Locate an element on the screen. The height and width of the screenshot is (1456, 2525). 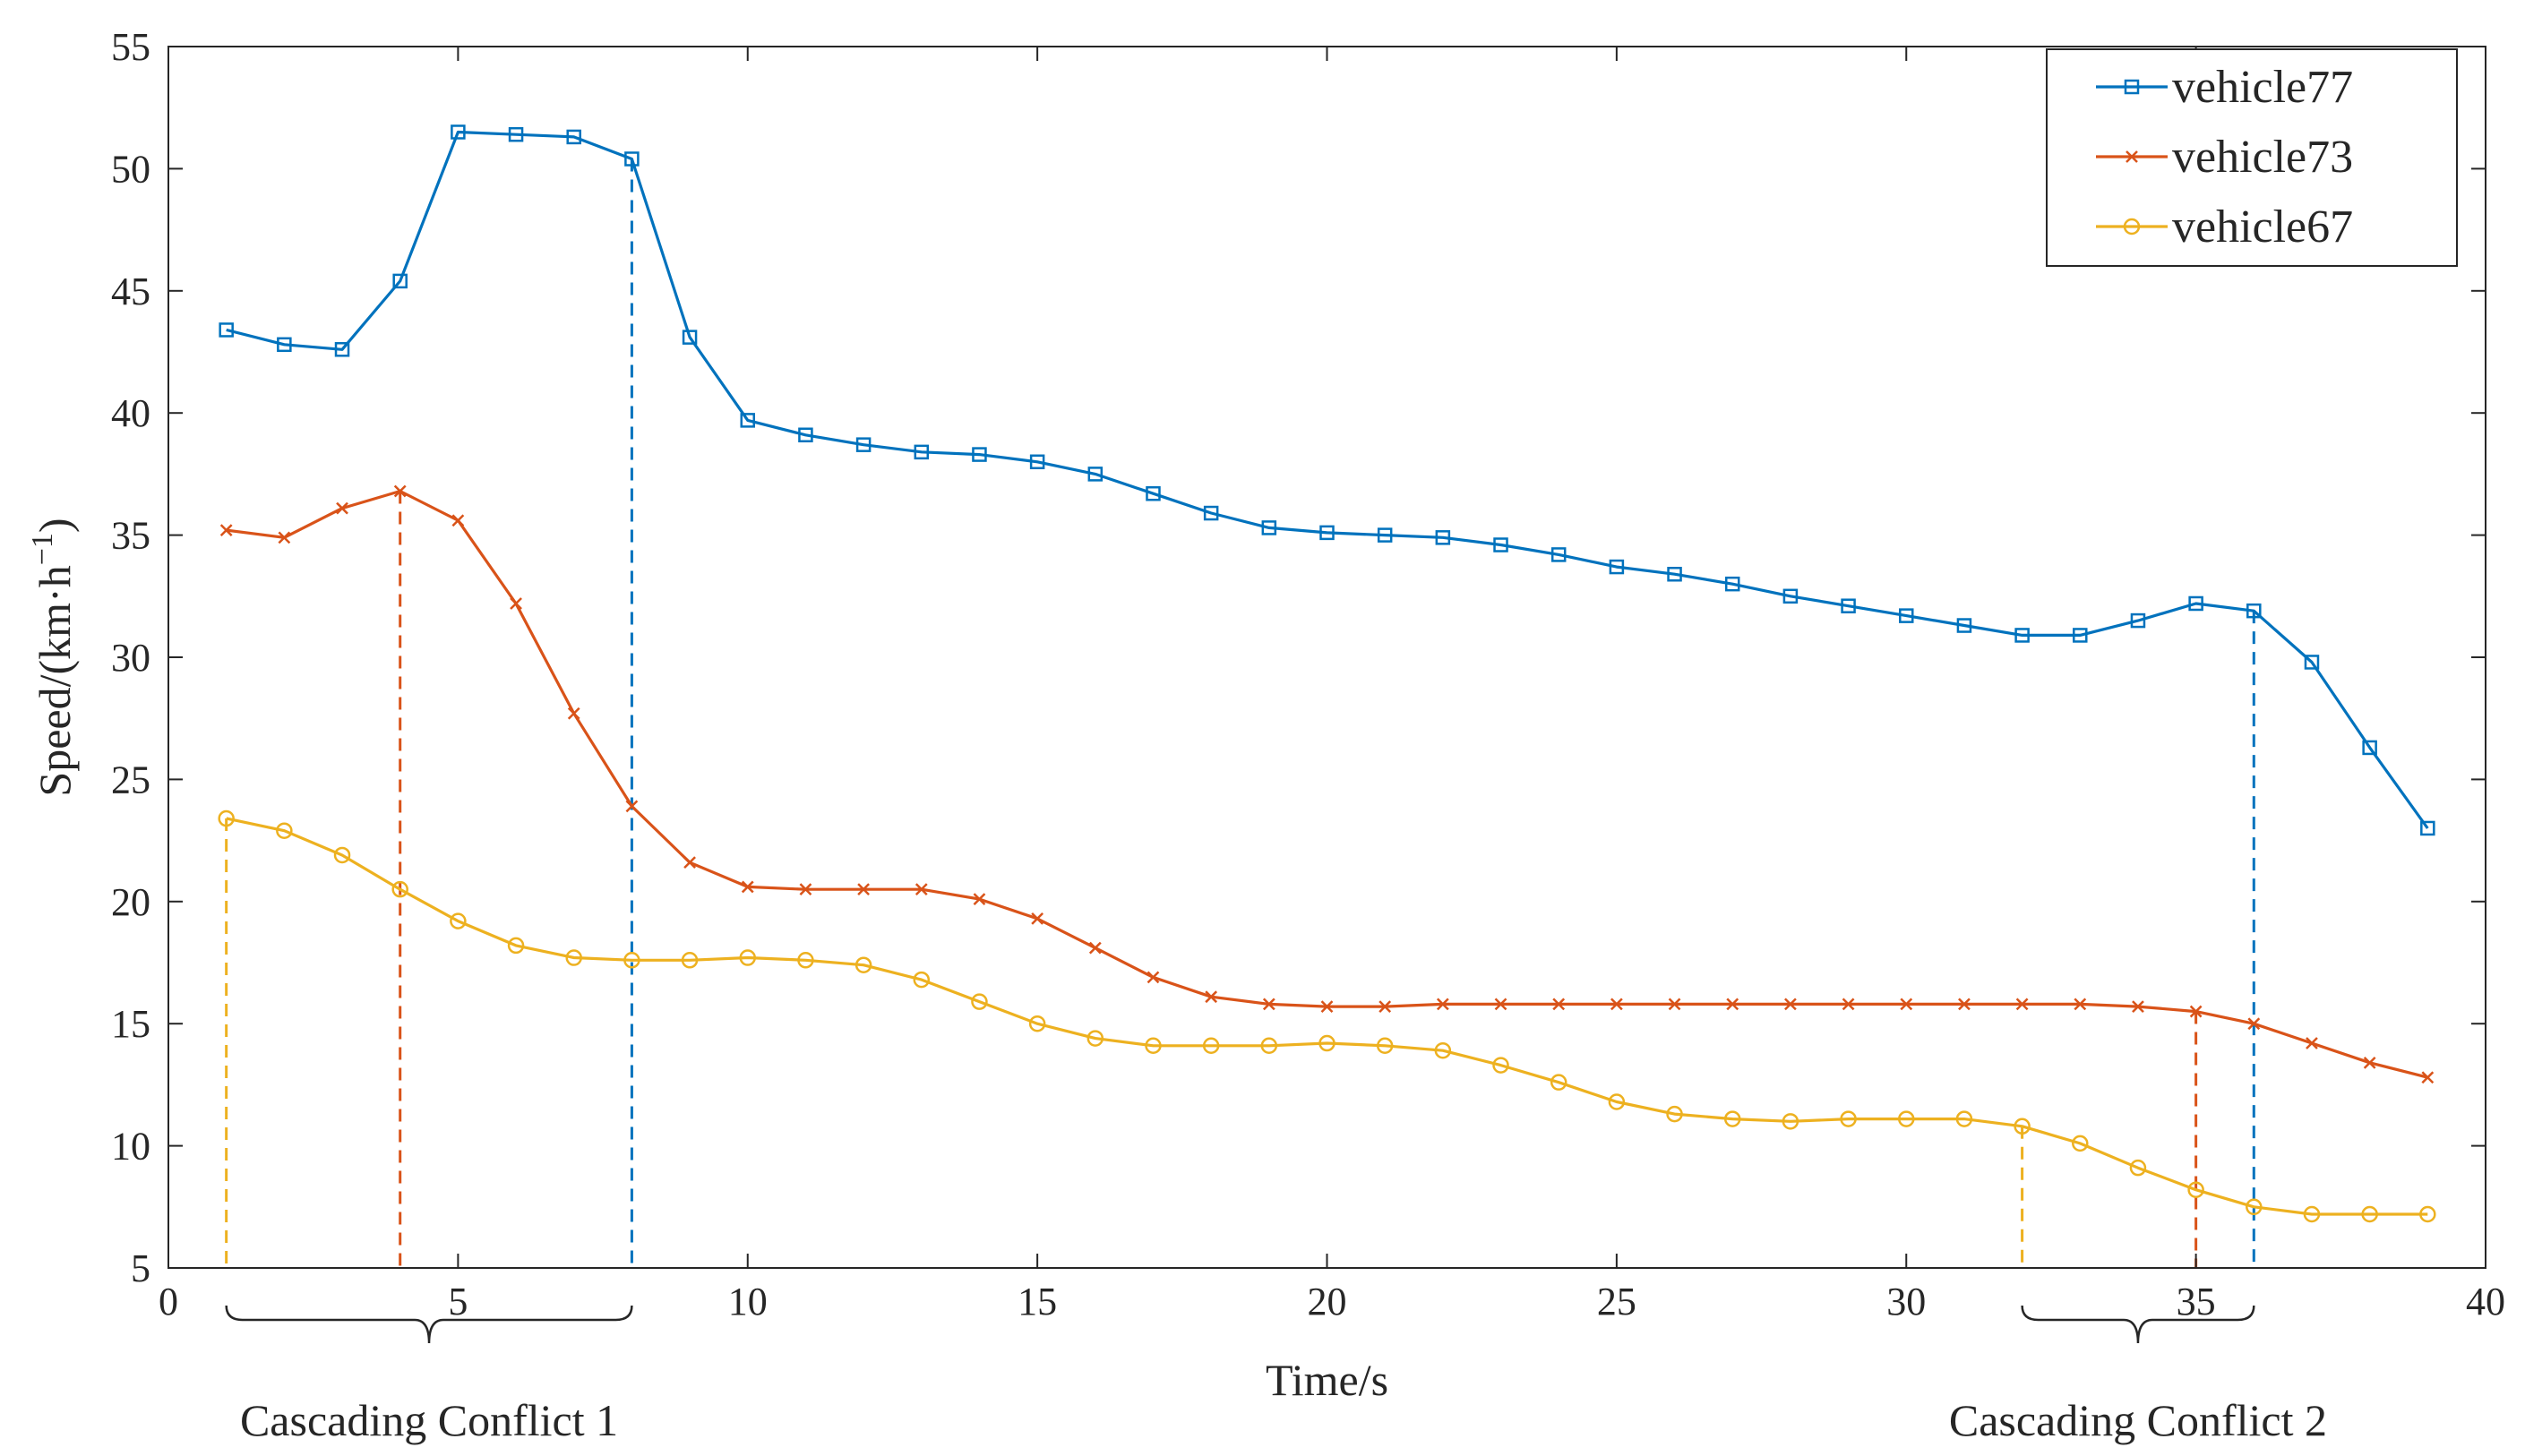
x-tick-label: 15 is located at coordinates (1037, 1301).